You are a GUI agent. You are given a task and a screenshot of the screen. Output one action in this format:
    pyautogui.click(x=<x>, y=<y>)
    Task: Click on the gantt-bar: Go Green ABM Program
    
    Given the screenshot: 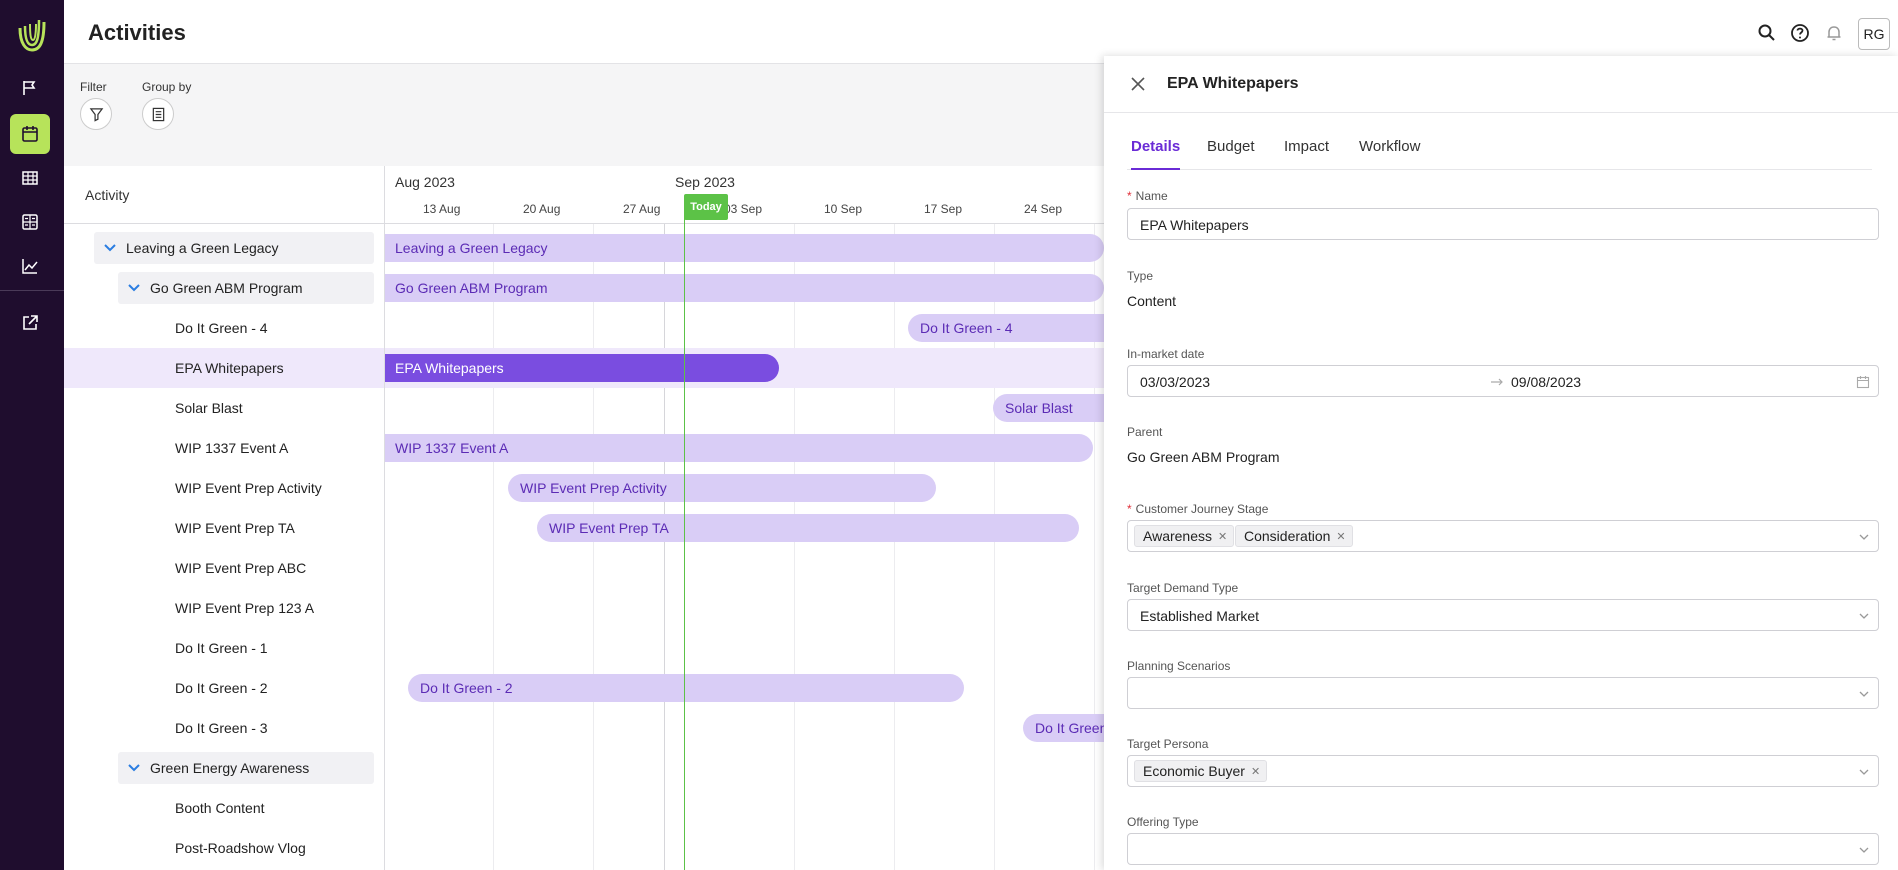 What is the action you would take?
    pyautogui.click(x=744, y=288)
    